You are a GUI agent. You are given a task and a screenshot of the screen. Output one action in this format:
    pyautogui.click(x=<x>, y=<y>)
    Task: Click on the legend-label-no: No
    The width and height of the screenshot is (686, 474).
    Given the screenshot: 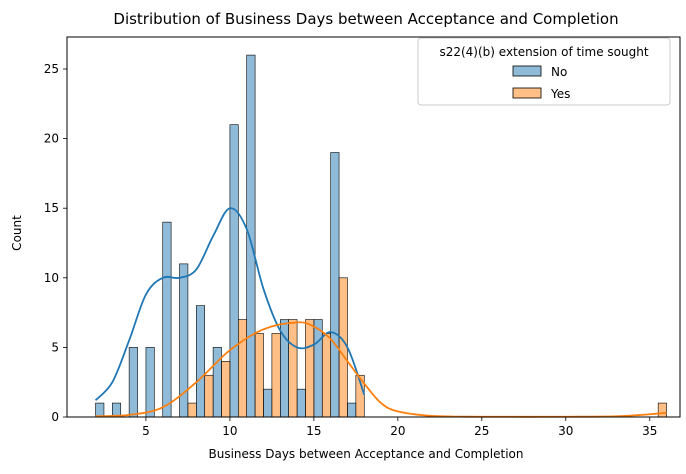 What is the action you would take?
    pyautogui.click(x=559, y=72)
    